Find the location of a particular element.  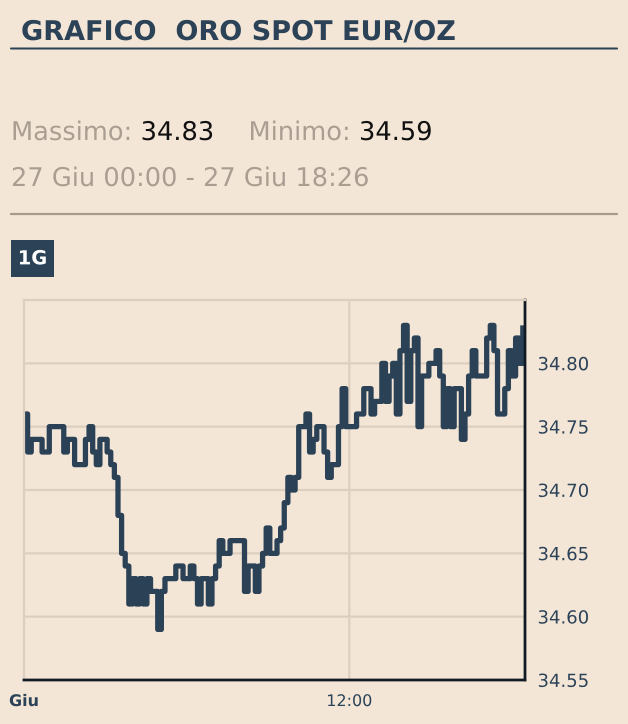

chart-subtitle: 27 Giu 00:00 - 27 Giu 18:26 is located at coordinates (190, 176).